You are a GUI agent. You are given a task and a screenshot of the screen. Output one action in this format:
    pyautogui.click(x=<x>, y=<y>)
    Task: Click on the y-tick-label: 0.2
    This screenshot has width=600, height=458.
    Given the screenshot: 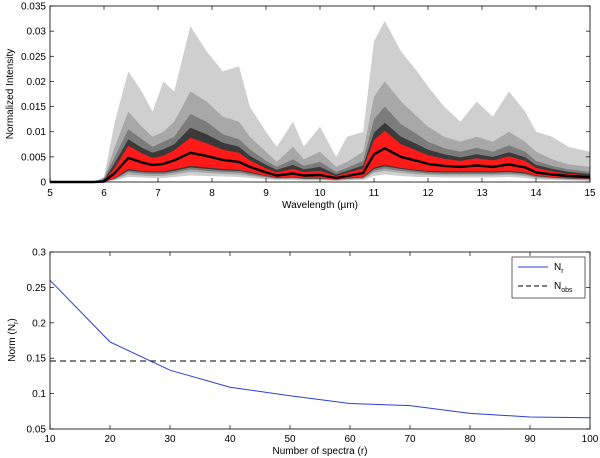 What is the action you would take?
    pyautogui.click(x=39, y=323)
    